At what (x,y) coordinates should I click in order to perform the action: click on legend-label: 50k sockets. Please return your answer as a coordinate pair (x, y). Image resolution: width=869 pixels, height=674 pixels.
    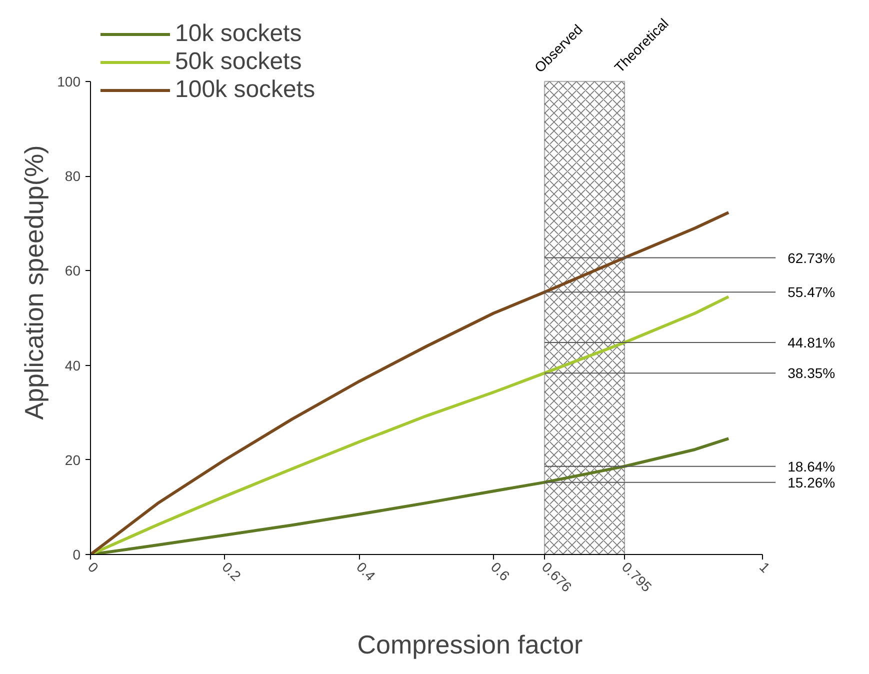
    Looking at the image, I should click on (238, 62).